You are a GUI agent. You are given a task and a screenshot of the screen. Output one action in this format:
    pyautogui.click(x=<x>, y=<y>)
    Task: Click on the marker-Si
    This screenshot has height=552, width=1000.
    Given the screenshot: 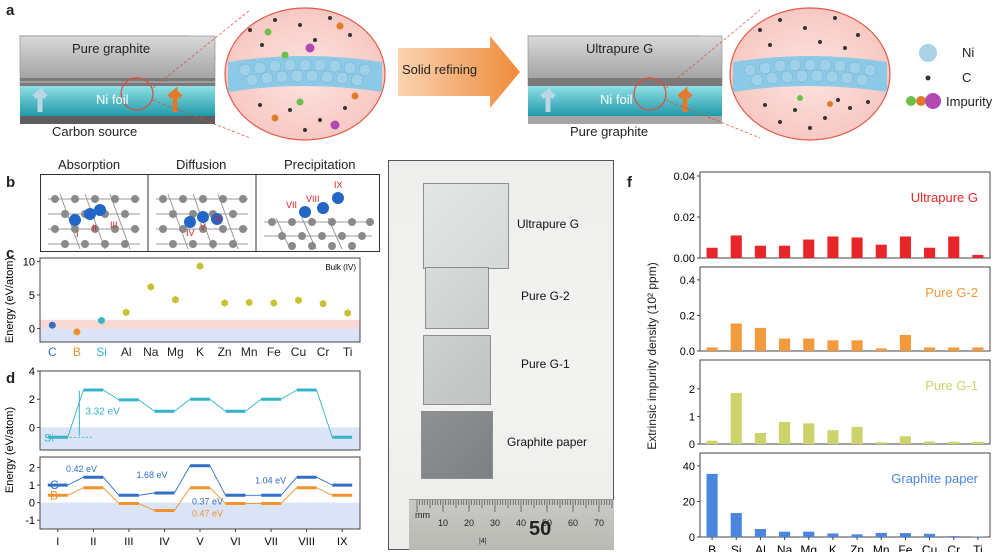 What is the action you would take?
    pyautogui.click(x=101, y=320)
    